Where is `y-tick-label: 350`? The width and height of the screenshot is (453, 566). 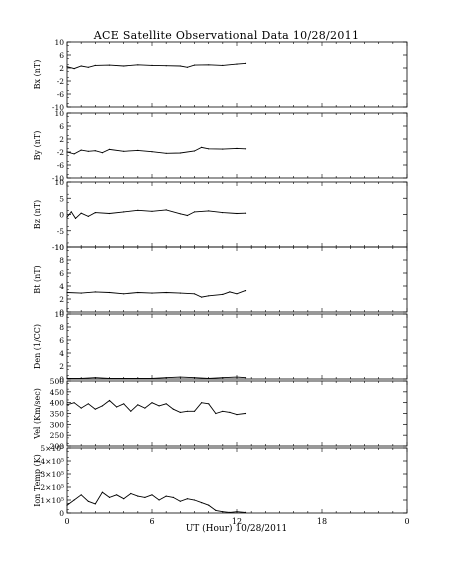 y-tick-label: 350 is located at coordinates (57, 414).